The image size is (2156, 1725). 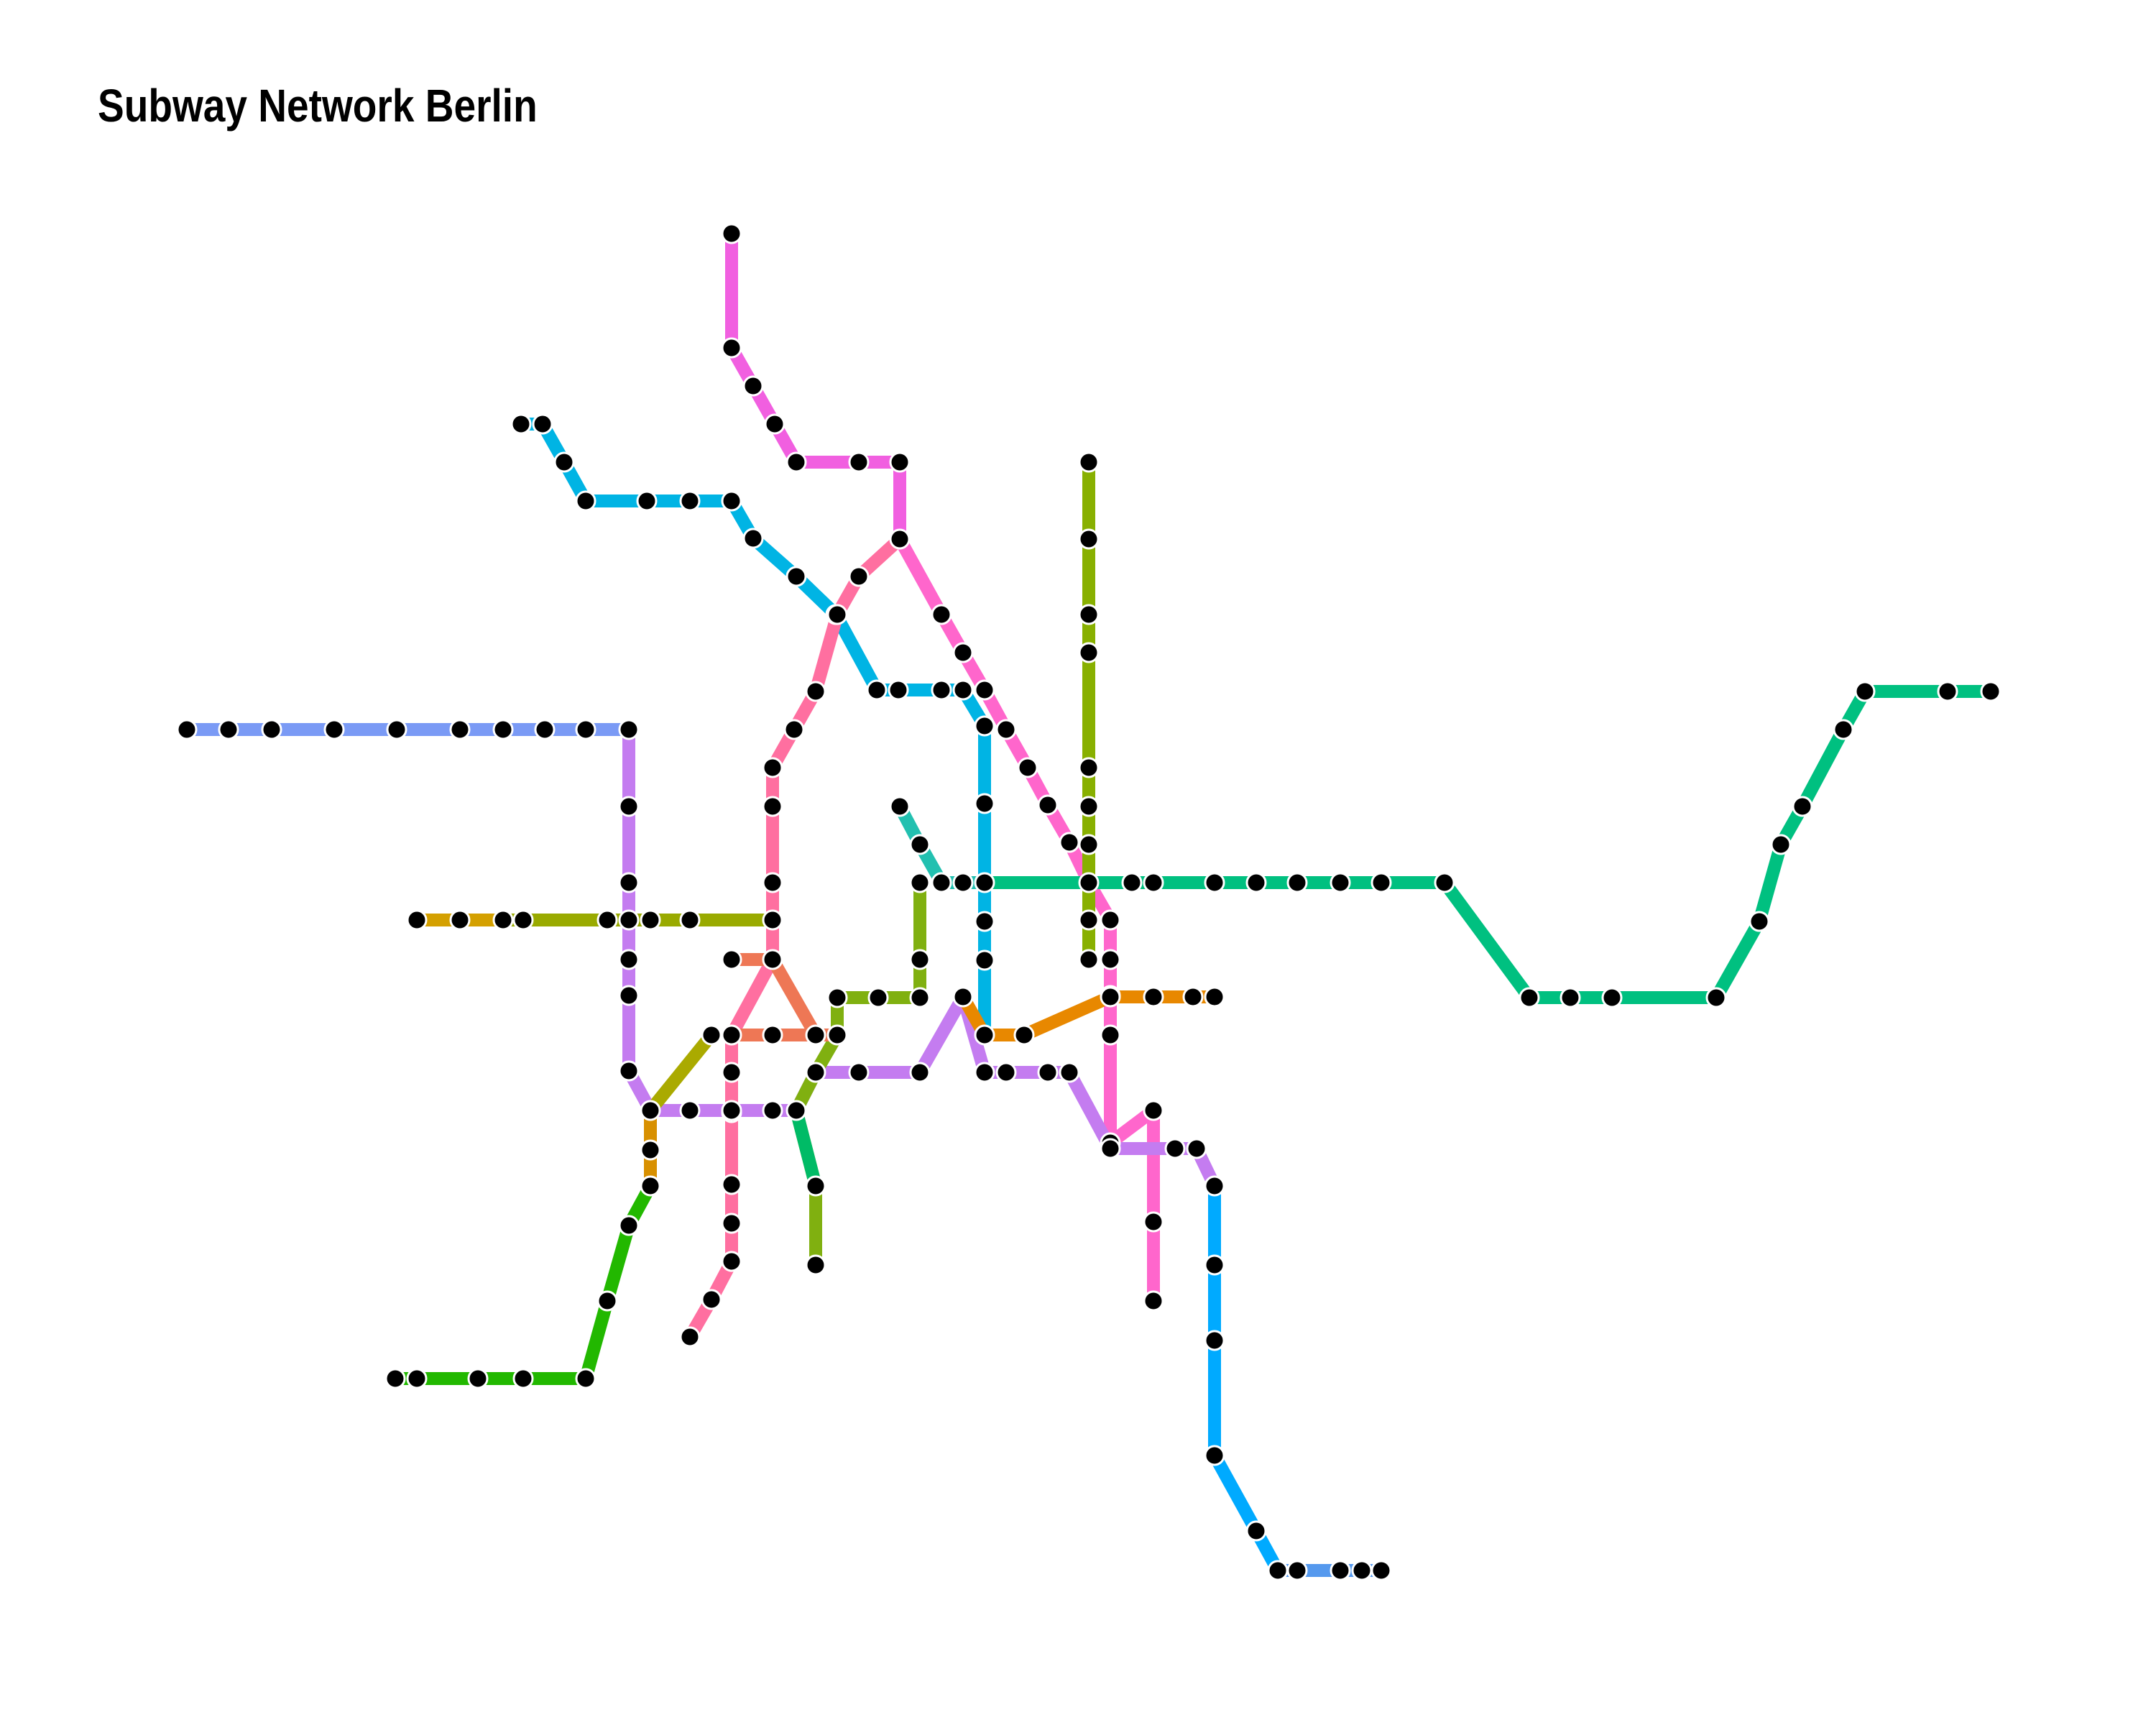 What do you see at coordinates (681, 1073) in the screenshot?
I see `subway-line-u16` at bounding box center [681, 1073].